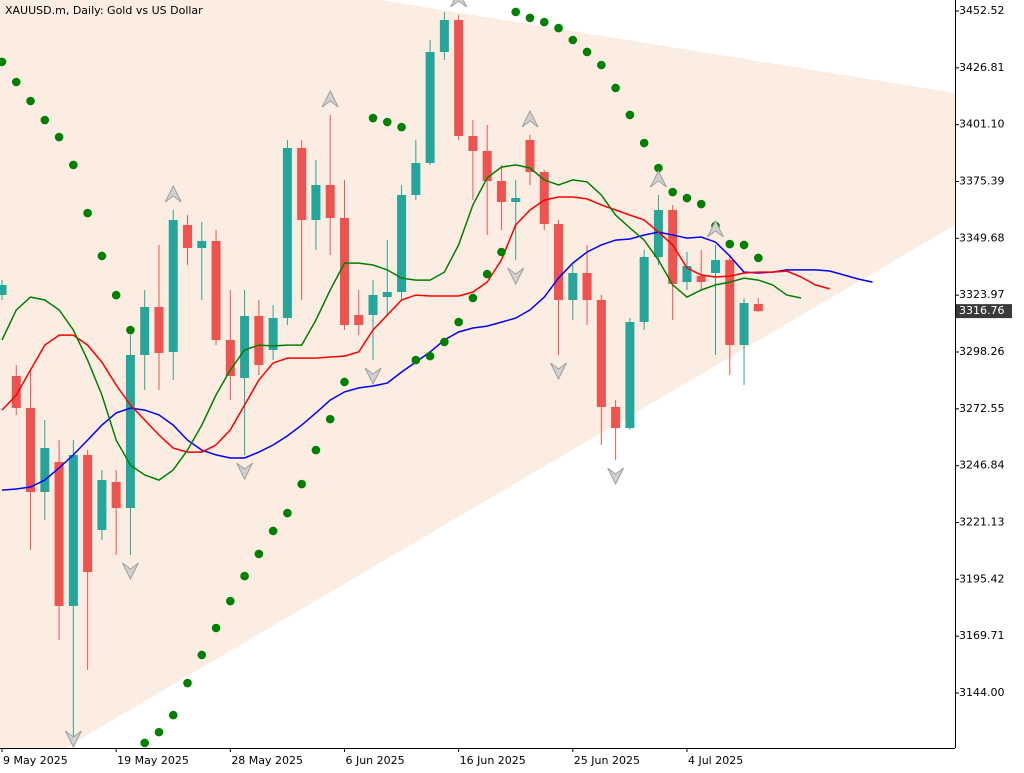 This screenshot has height=773, width=1024. What do you see at coordinates (982, 578) in the screenshot?
I see `y-tick-label: 3195.42` at bounding box center [982, 578].